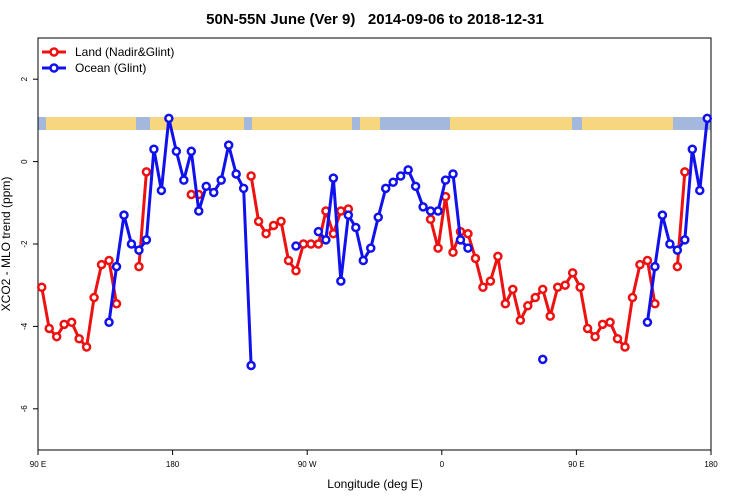 The image size is (750, 500). Describe the element at coordinates (24, 244) in the screenshot. I see `y-tick-label: -2` at that location.